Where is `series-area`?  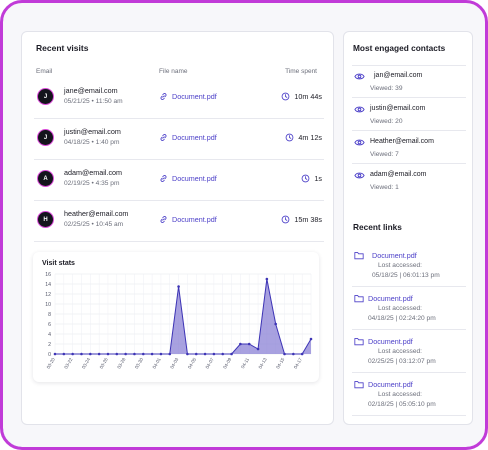 series-area is located at coordinates (183, 316).